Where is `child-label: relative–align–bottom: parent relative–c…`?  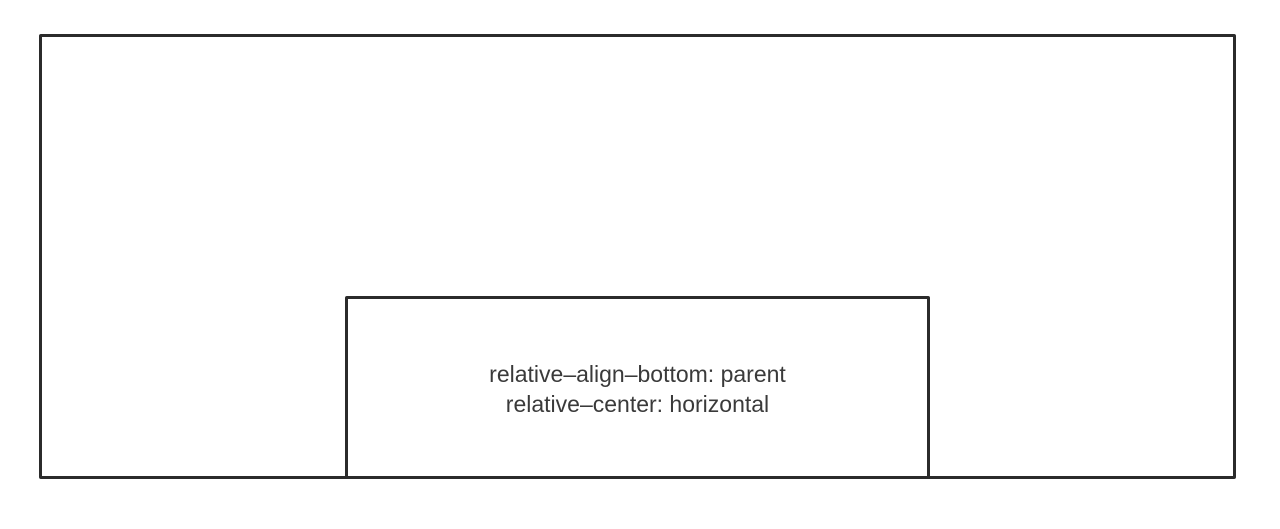
child-label: relative–align–bottom: parent relative–c… is located at coordinates (637, 389).